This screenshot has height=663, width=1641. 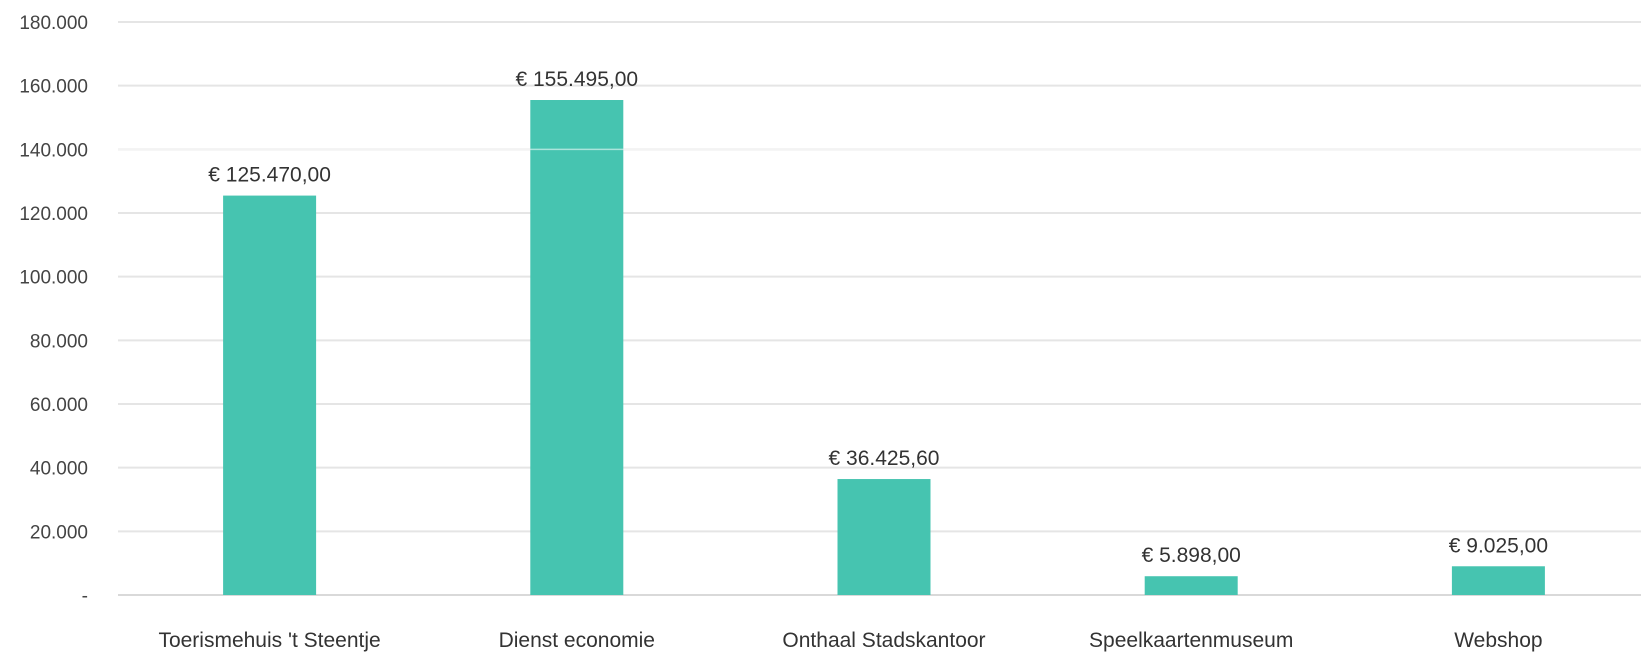 What do you see at coordinates (53, 87) in the screenshot?
I see `y-tick-label: 160.000` at bounding box center [53, 87].